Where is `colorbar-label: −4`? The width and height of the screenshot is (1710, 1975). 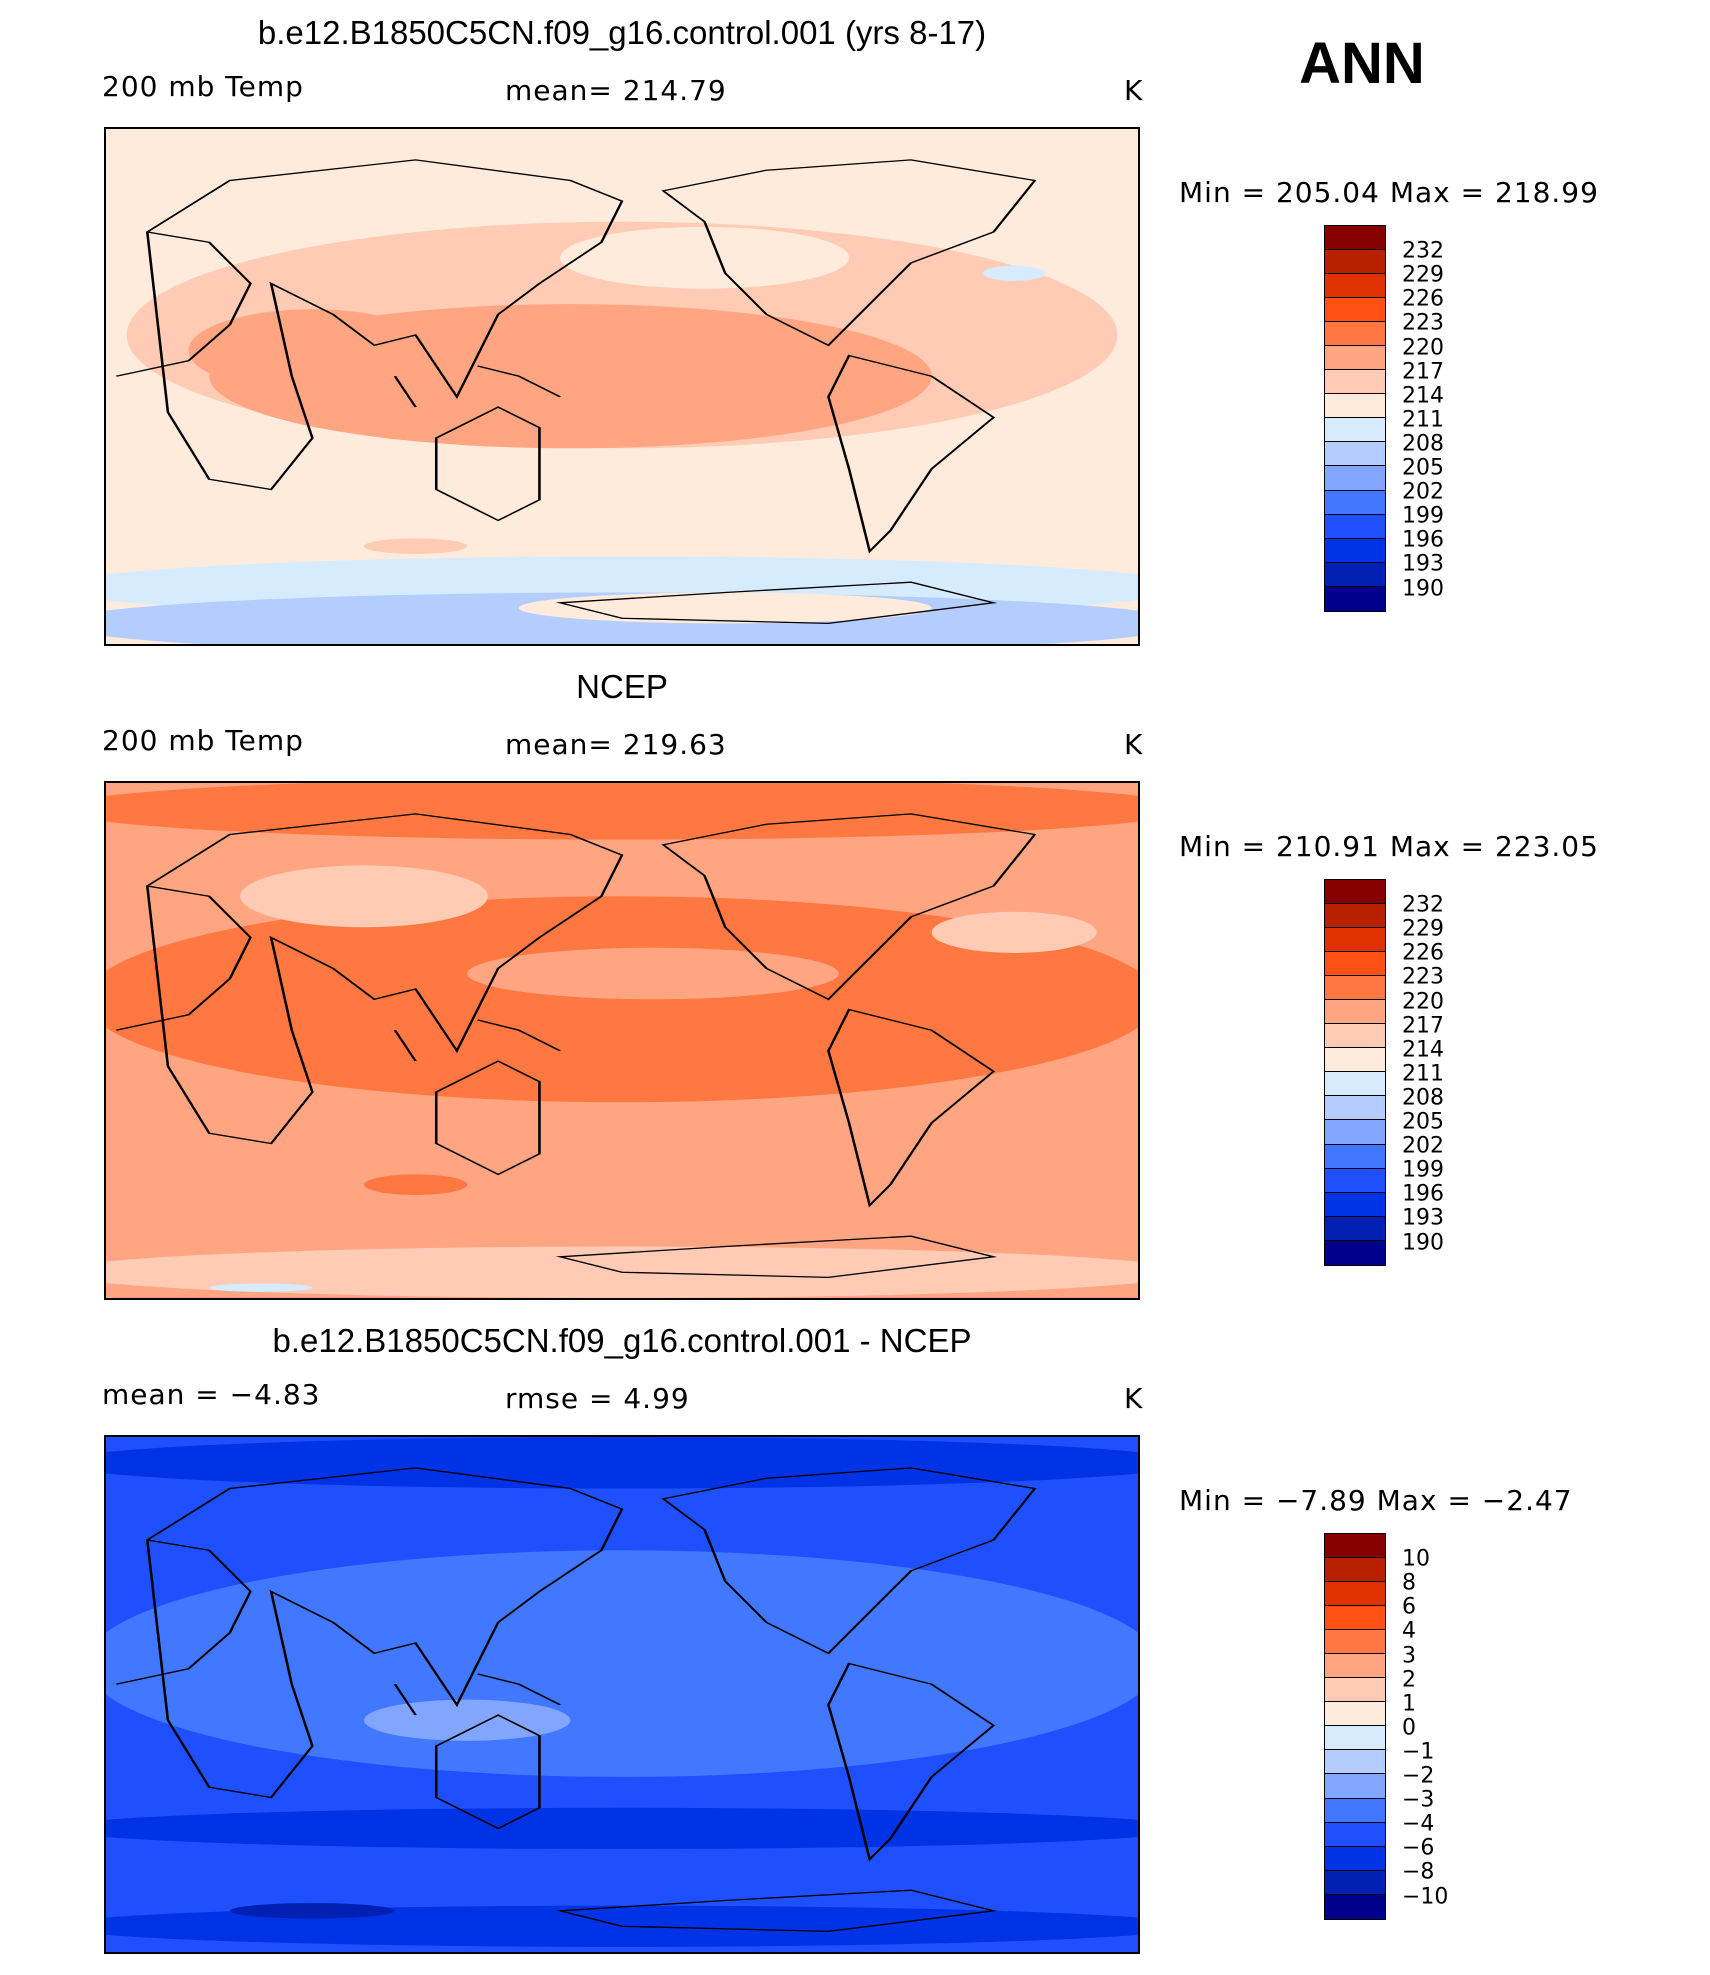
colorbar-label: −4 is located at coordinates (1418, 1824).